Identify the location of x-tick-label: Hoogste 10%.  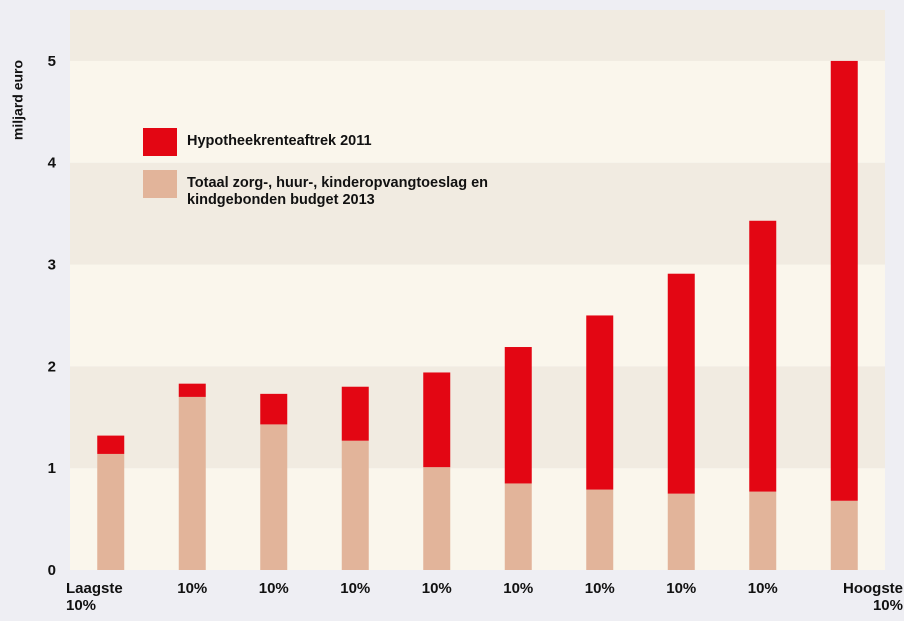
(873, 597).